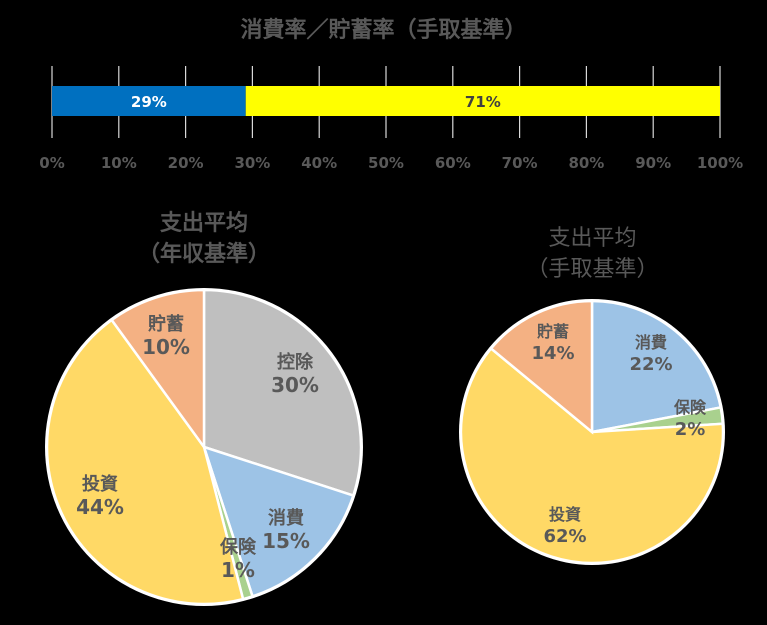  I want to click on slice-value: 30%, so click(295, 385).